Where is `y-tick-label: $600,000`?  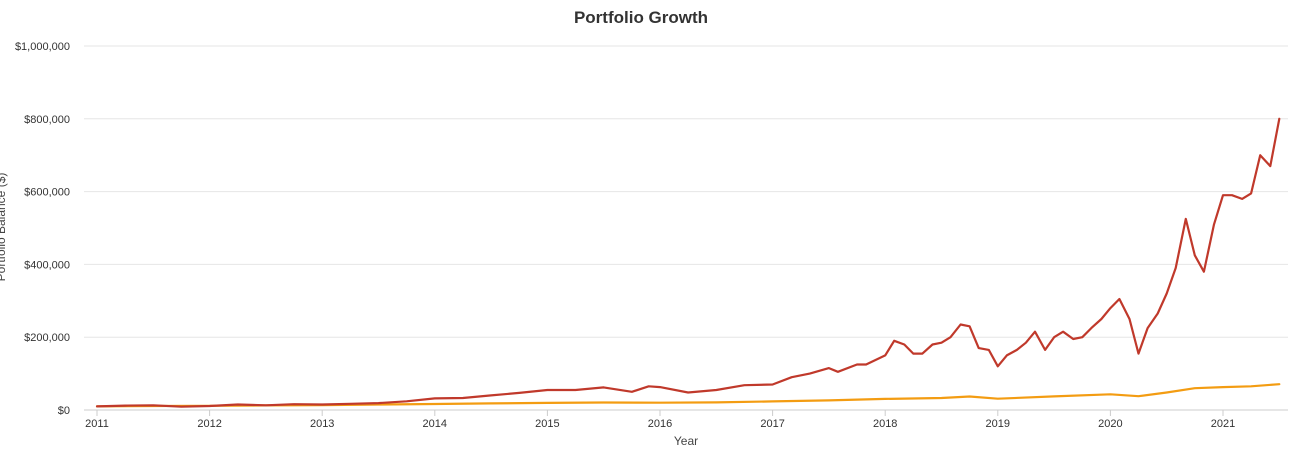 y-tick-label: $600,000 is located at coordinates (47, 193).